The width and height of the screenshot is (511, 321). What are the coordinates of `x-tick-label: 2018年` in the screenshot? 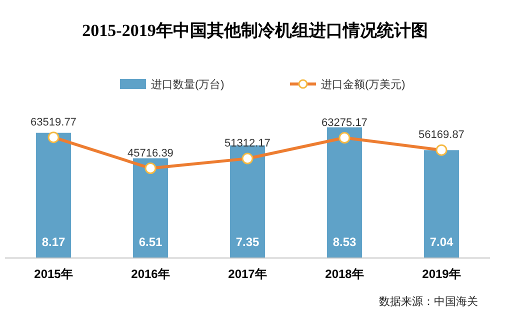 It's located at (344, 274).